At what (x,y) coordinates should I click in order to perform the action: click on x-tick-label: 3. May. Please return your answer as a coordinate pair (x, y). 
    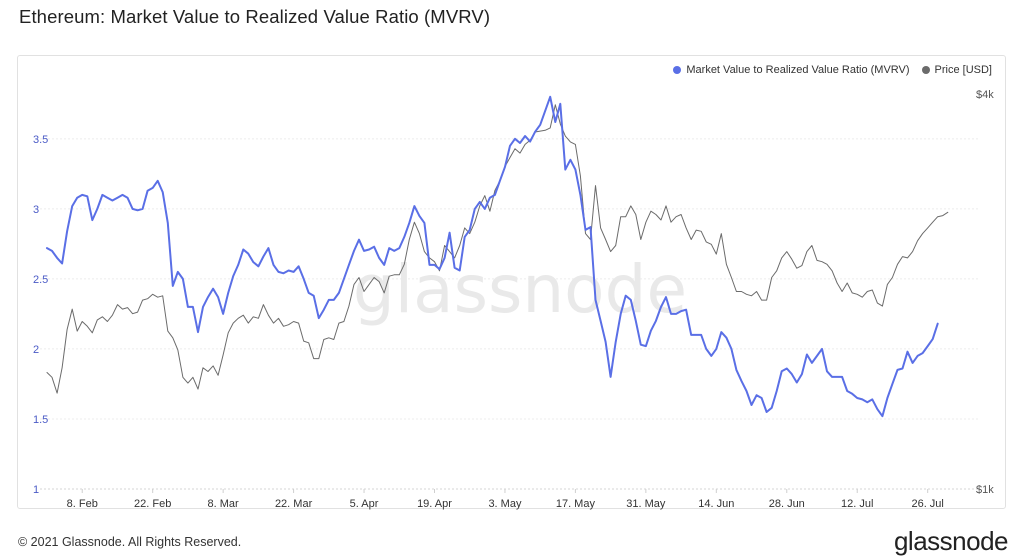
    Looking at the image, I should click on (505, 504).